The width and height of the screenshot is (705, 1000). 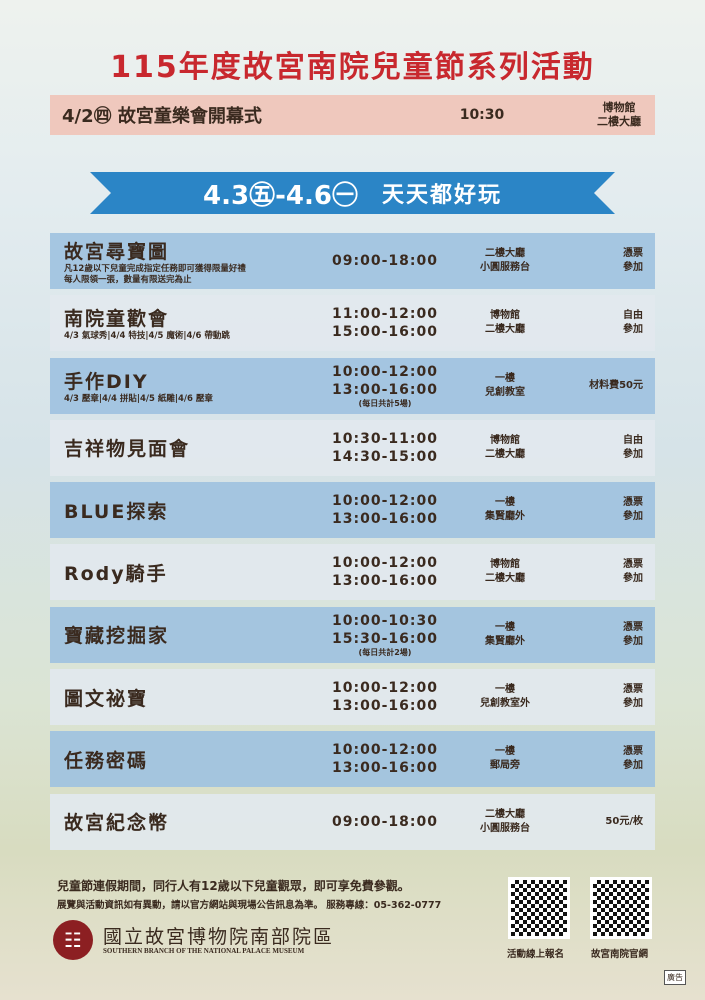 I want to click on event-times: 10:00-10:30 15:30-16:00 (每日共計2場), so click(x=385, y=635).